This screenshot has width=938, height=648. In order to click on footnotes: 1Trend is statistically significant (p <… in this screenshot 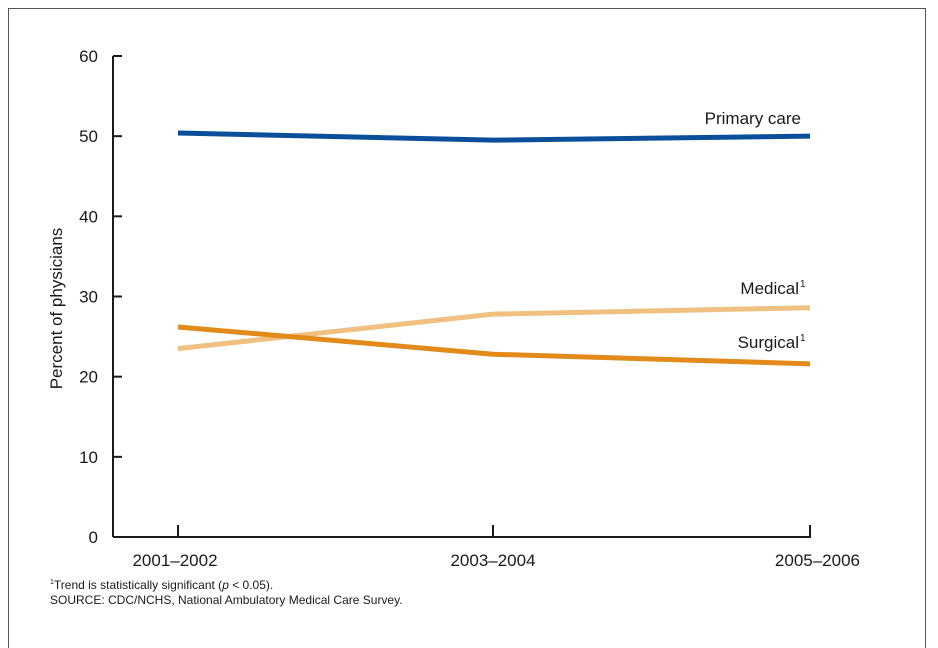, I will do `click(226, 593)`.